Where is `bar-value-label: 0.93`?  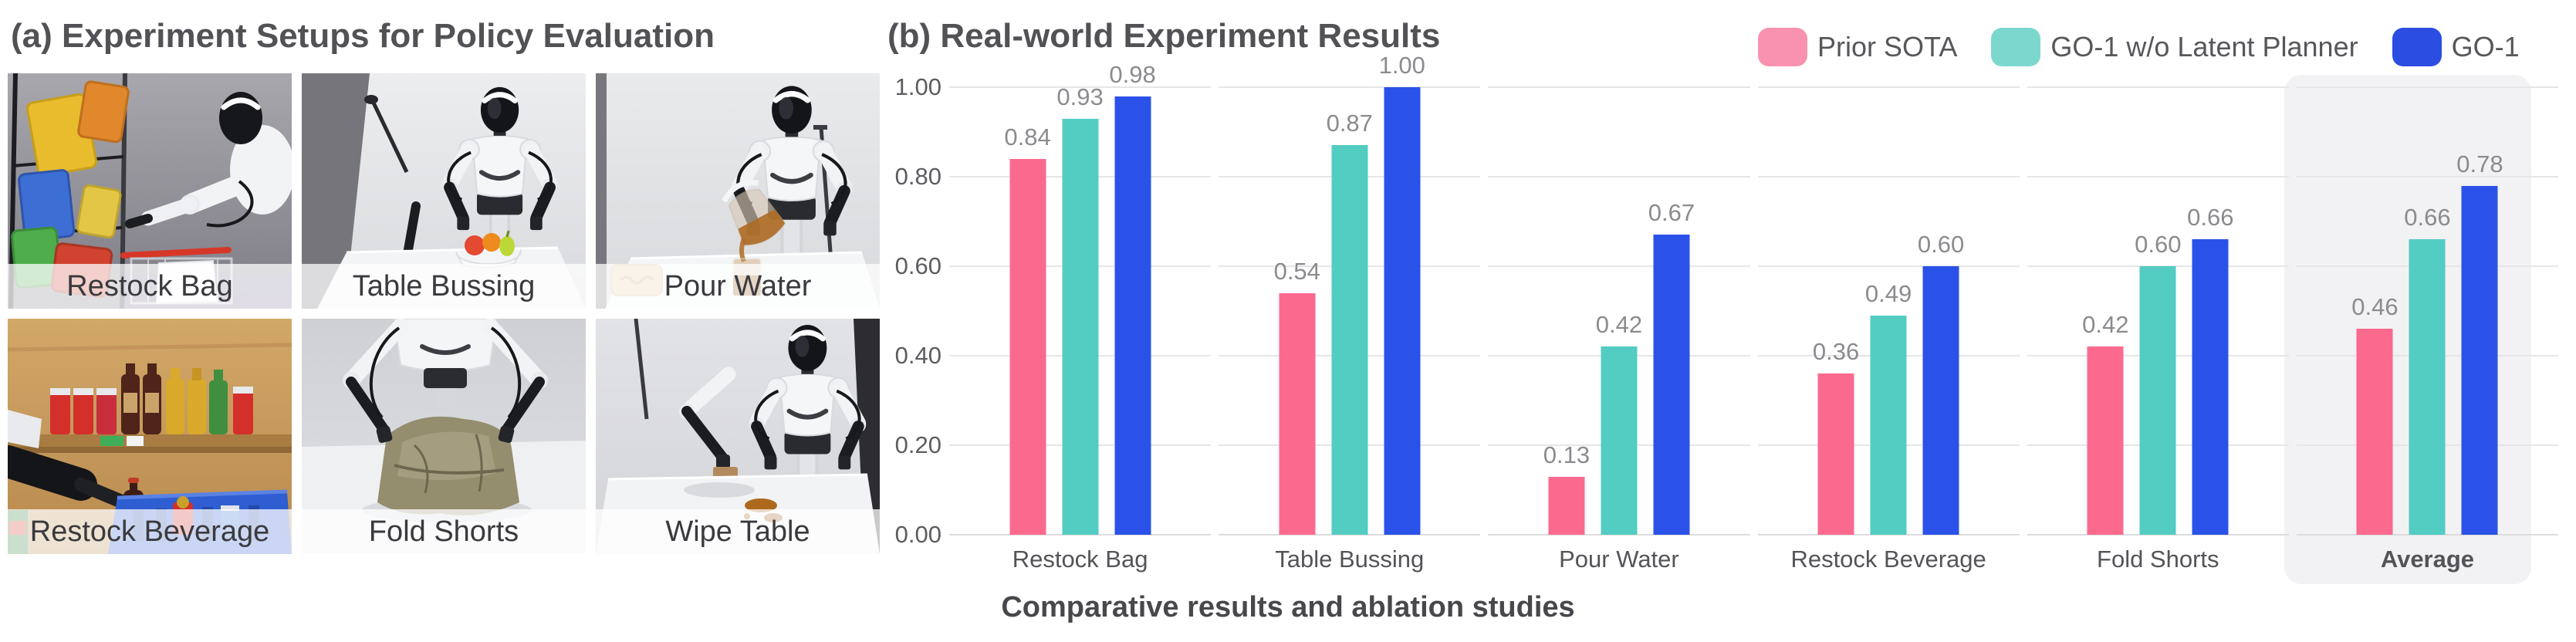 bar-value-label: 0.93 is located at coordinates (1080, 96).